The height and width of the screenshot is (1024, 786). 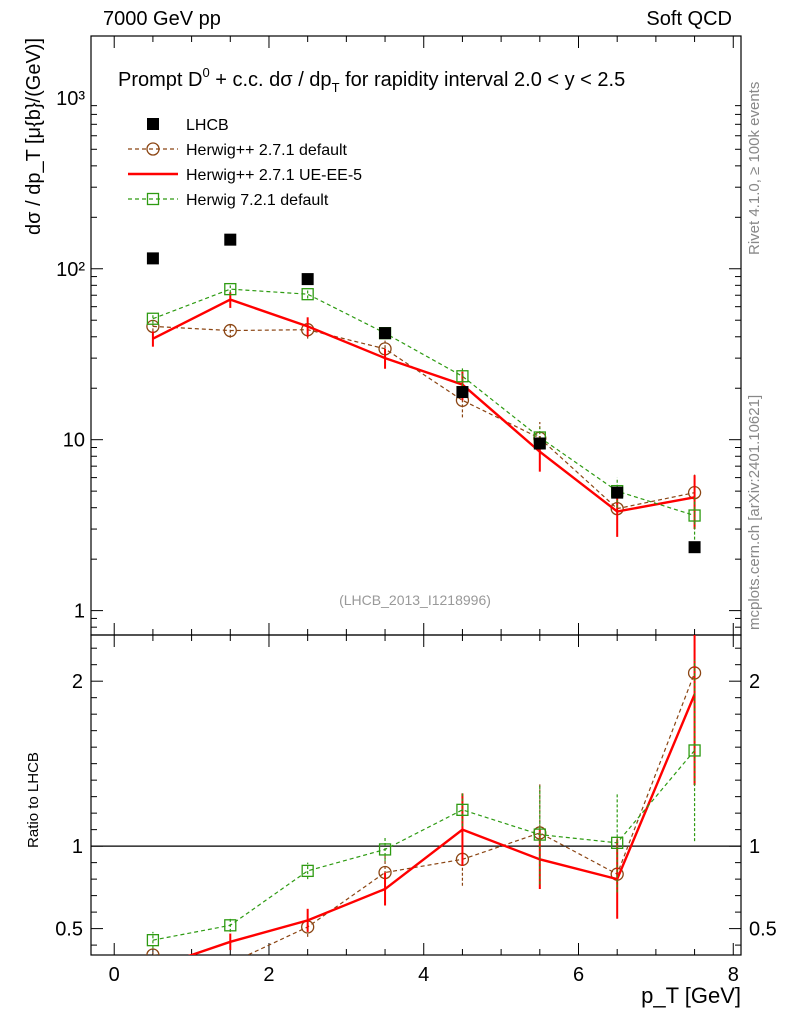 What do you see at coordinates (733, 975) in the screenshot?
I see `x-tick-label: 8` at bounding box center [733, 975].